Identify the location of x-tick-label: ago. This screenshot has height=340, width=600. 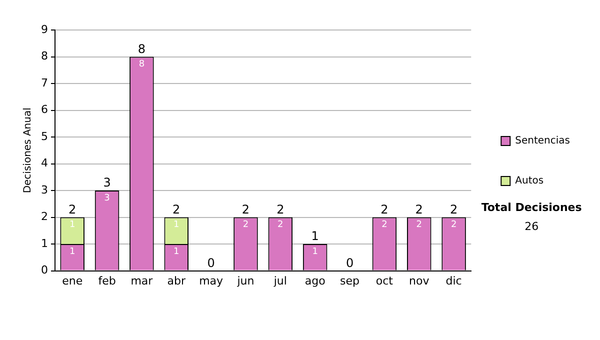
(315, 281).